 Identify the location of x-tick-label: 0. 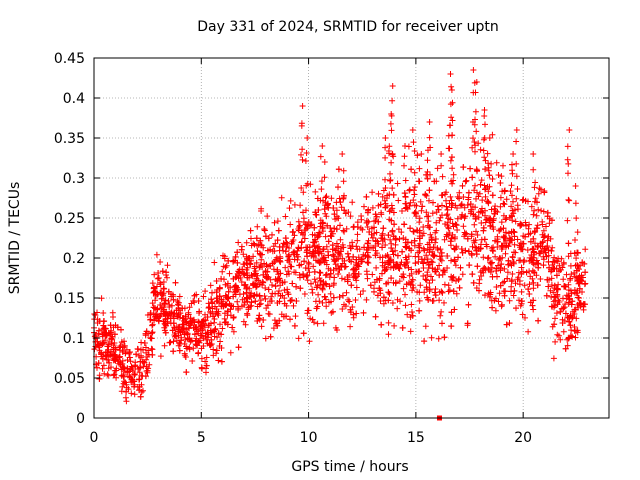
(94, 438).